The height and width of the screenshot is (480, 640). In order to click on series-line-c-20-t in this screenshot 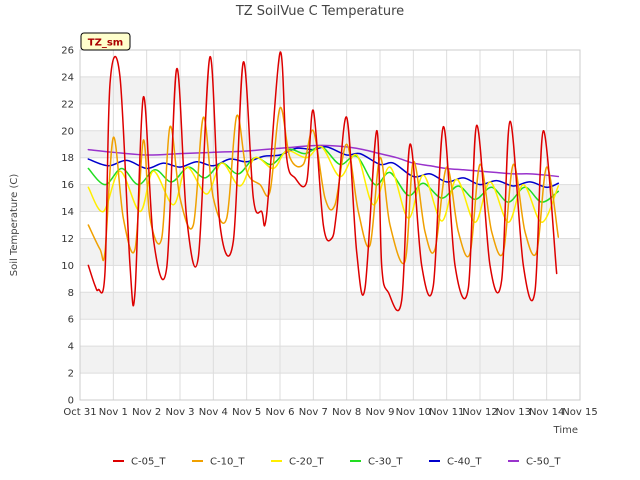, I will do `click(323, 184)`.